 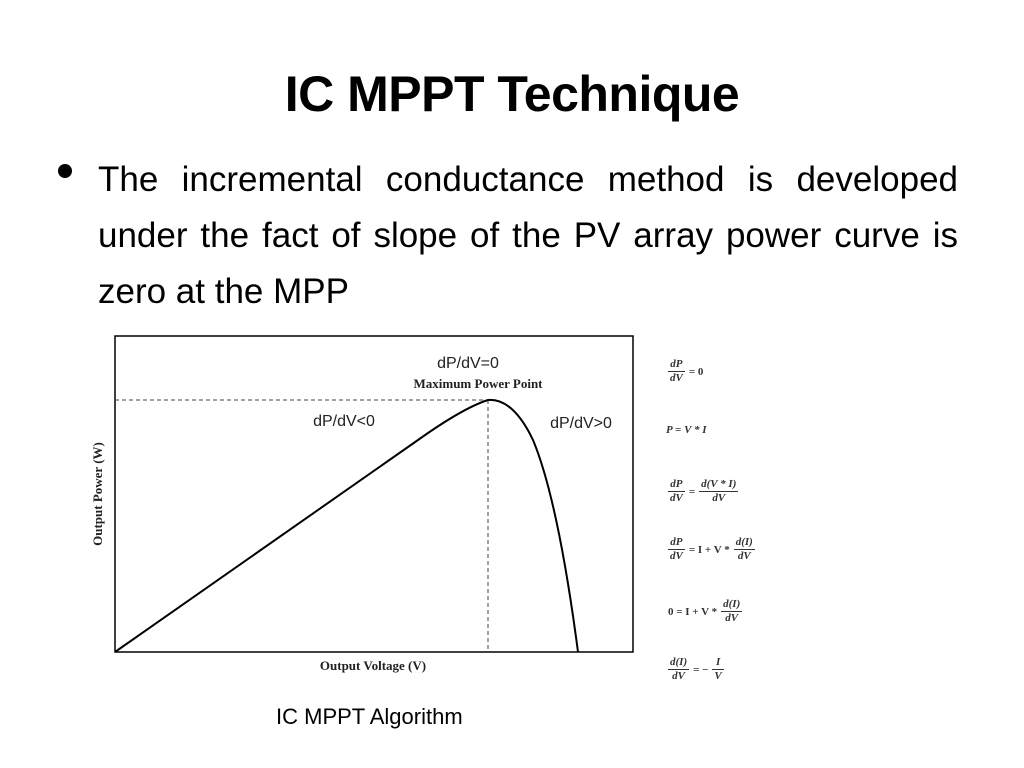 I want to click on annotation-slope-positive: dP/dV>0, so click(x=581, y=423).